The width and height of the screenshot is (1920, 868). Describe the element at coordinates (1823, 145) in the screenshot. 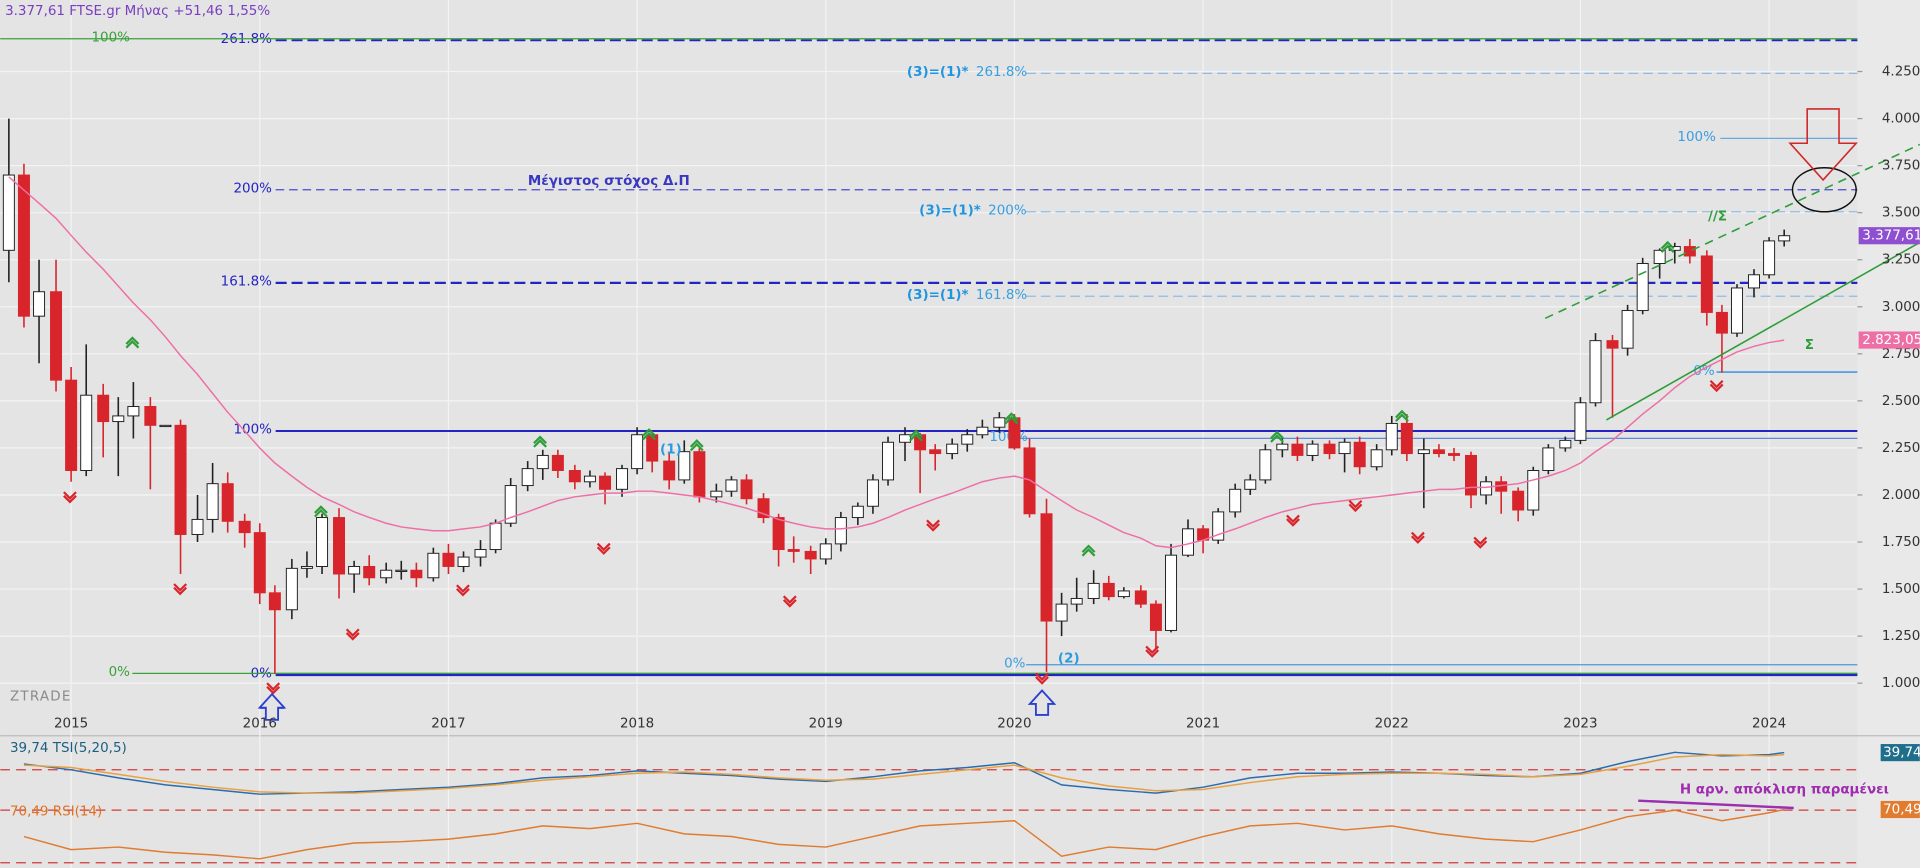

I see `down-arrow` at that location.